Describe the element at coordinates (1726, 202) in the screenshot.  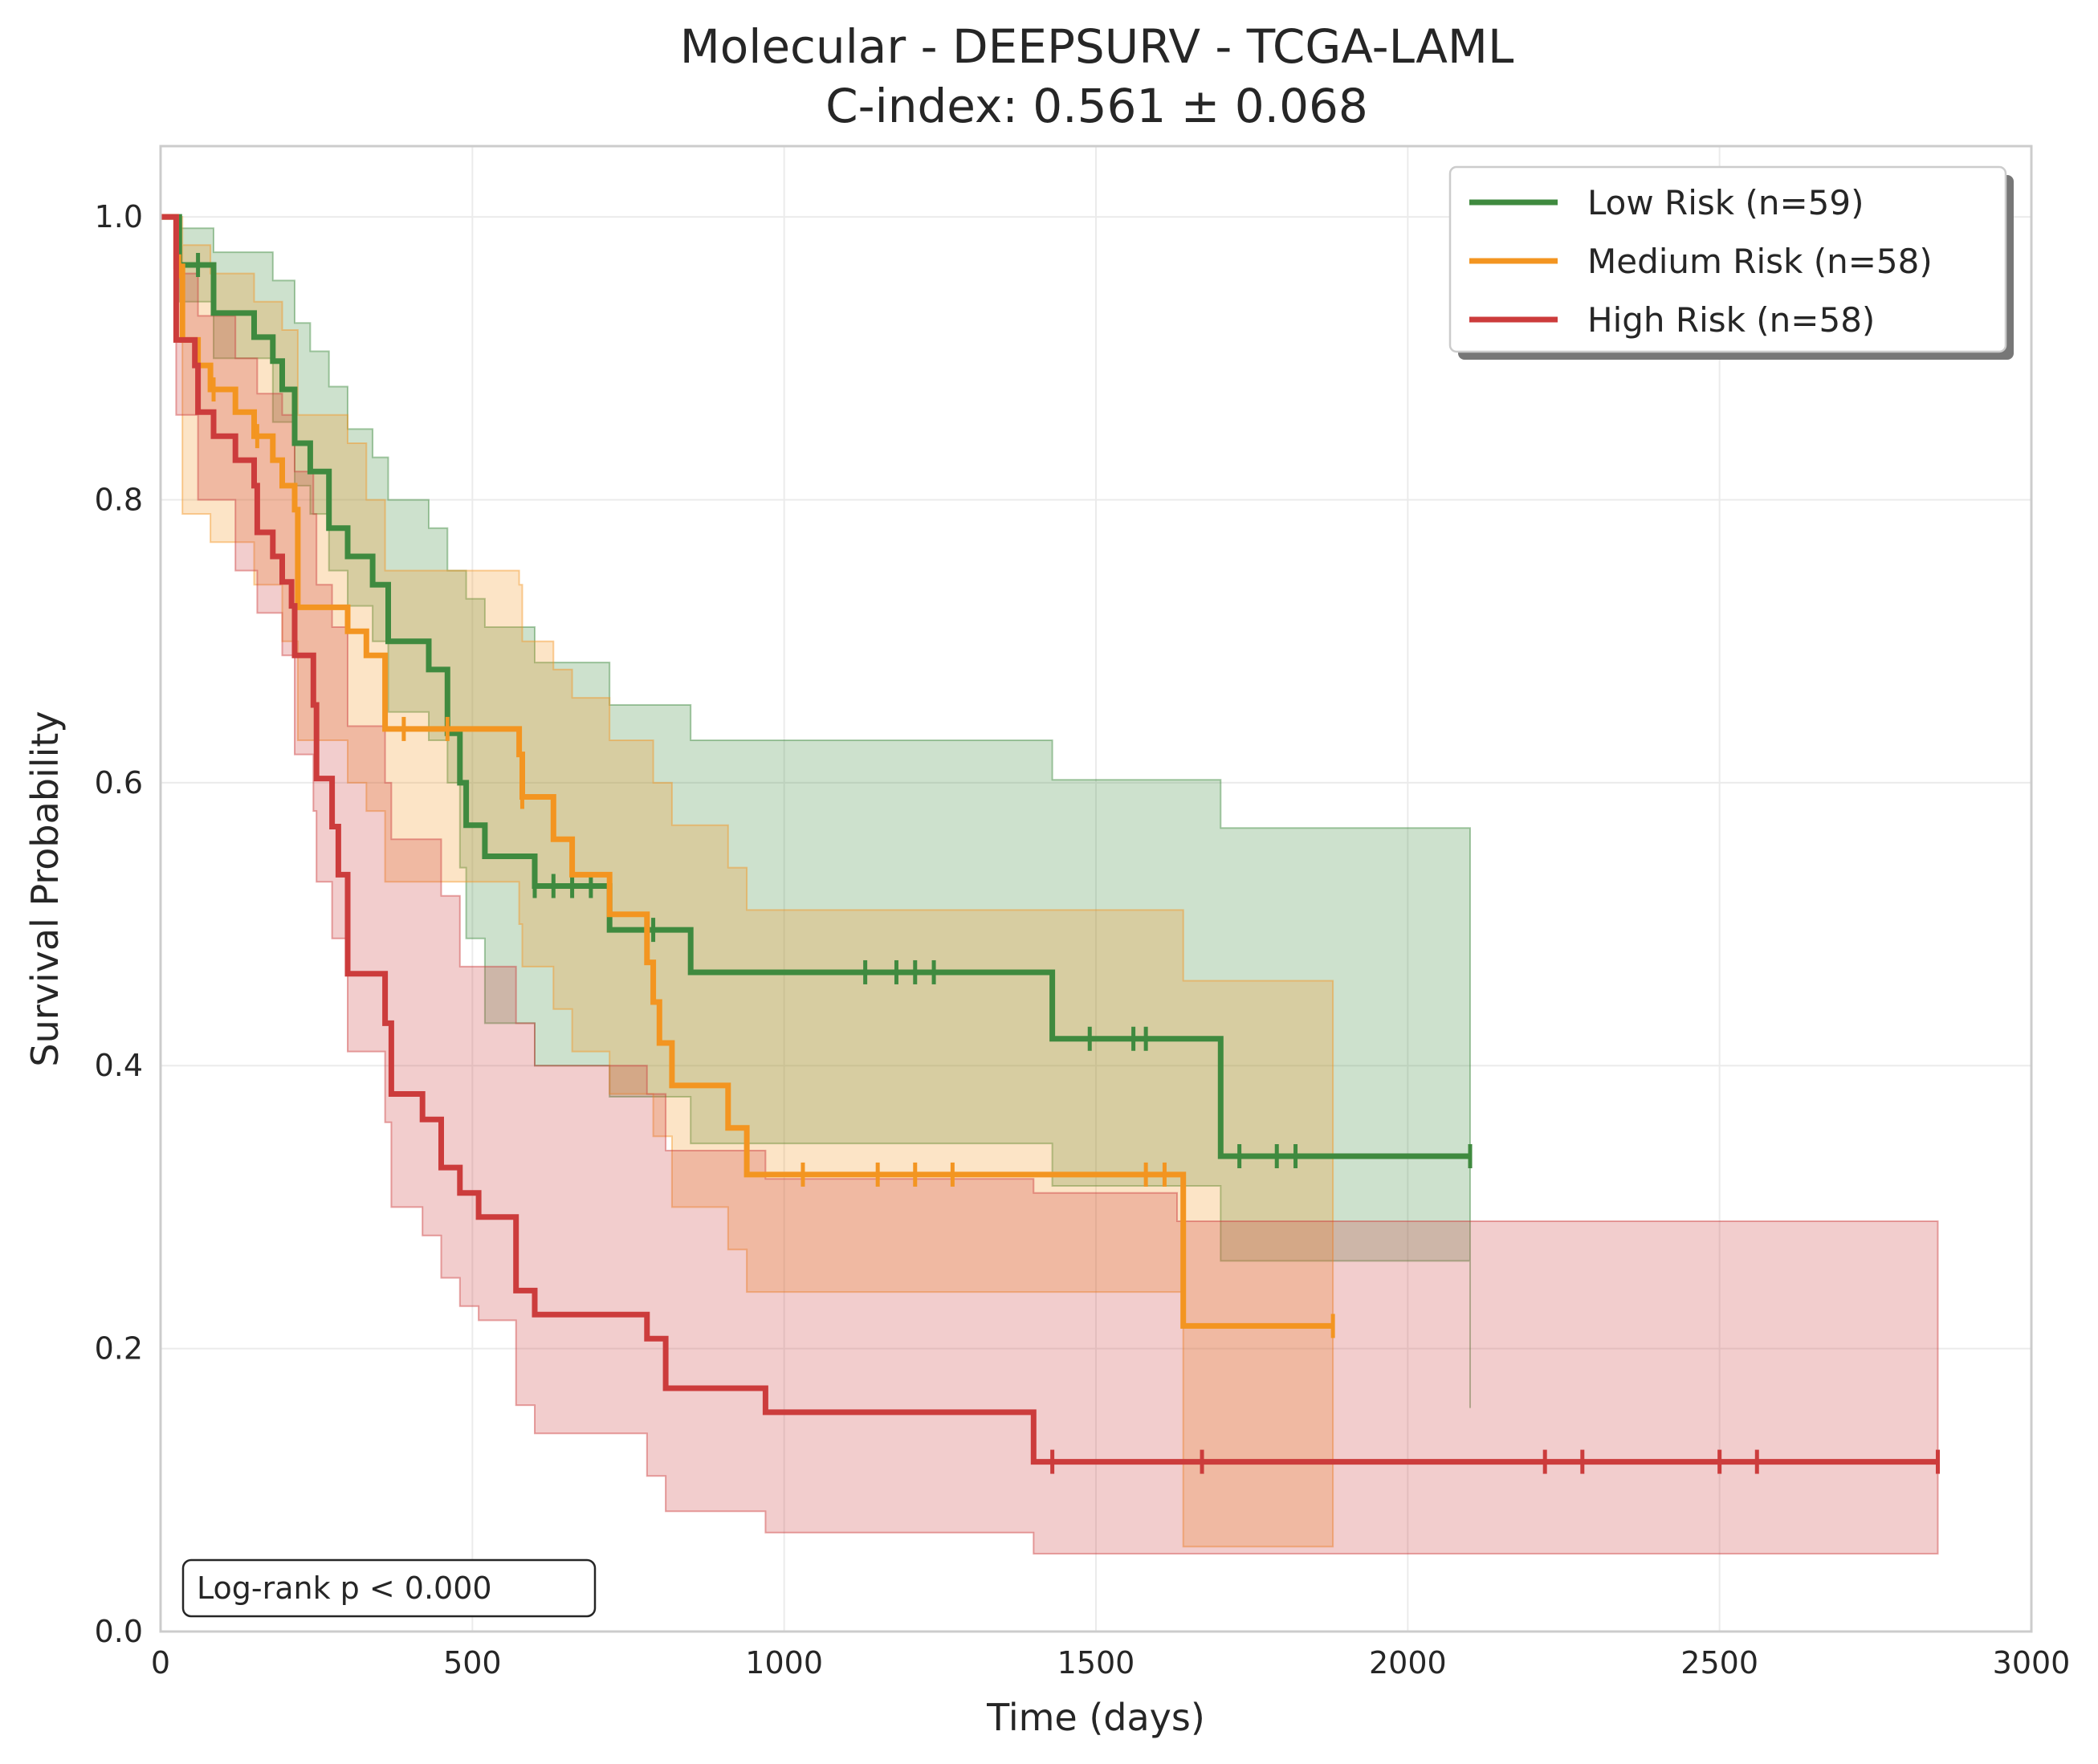
I see `legend-label-series-0: Low Risk (n=59)` at that location.